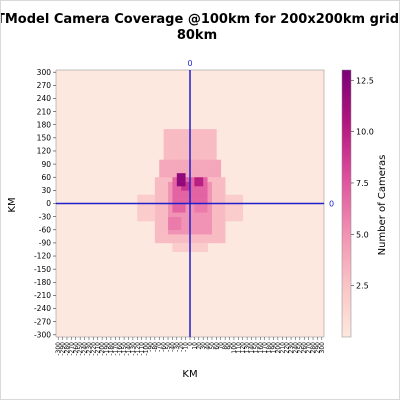  What do you see at coordinates (225, 346) in the screenshot?
I see `x-tick-label: 80` at bounding box center [225, 346].